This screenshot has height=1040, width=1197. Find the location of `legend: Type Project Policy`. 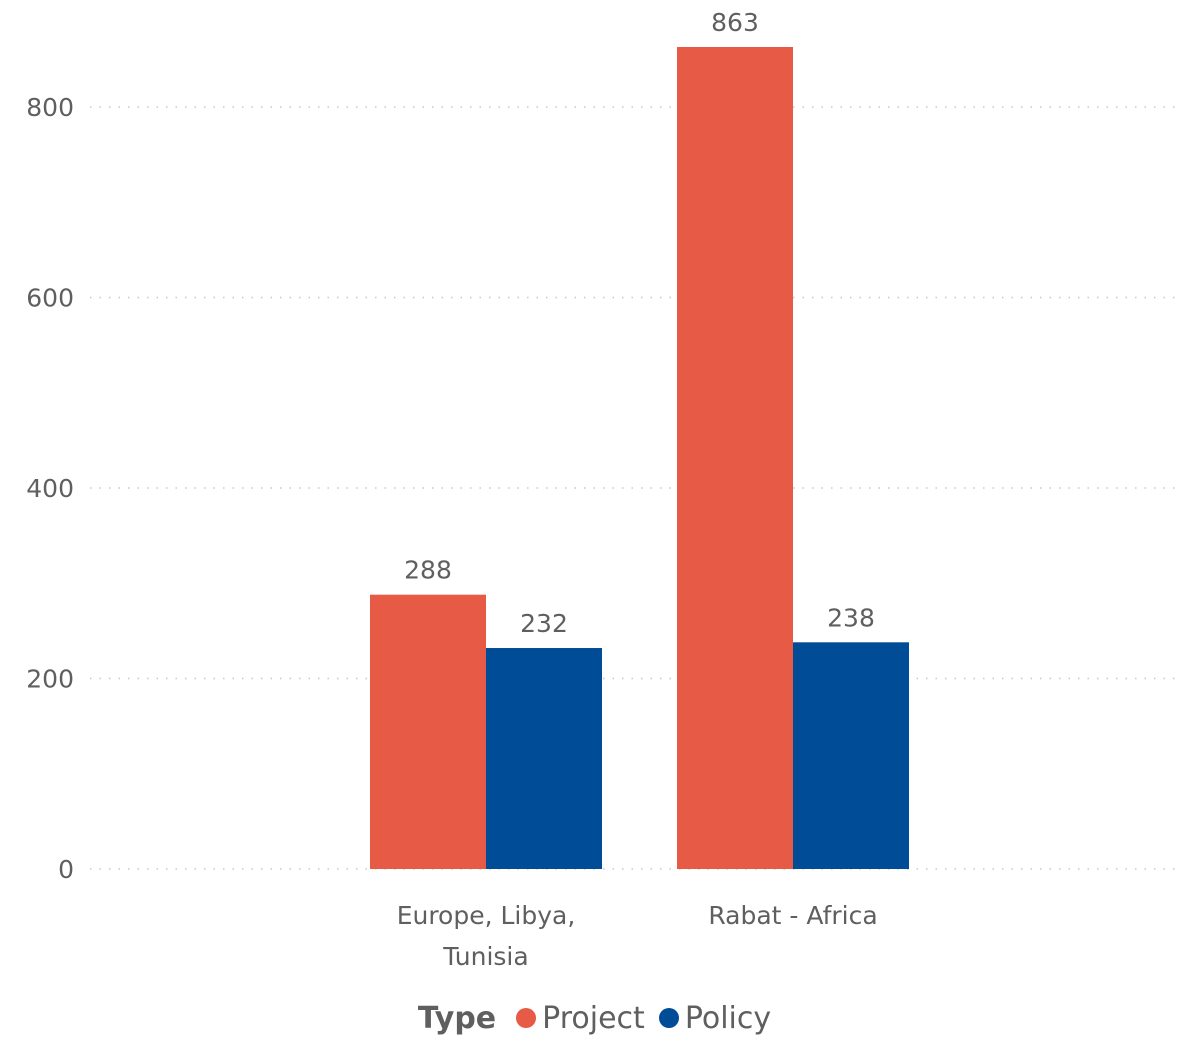

legend: Type Project Policy is located at coordinates (598, 1018).